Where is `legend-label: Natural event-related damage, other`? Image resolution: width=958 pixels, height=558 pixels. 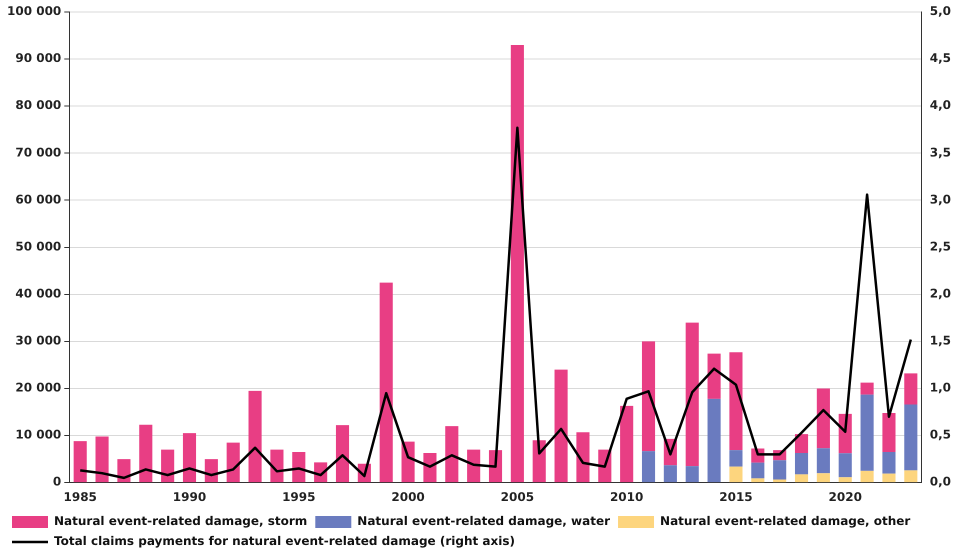
legend-label: Natural event-related damage, other is located at coordinates (785, 521).